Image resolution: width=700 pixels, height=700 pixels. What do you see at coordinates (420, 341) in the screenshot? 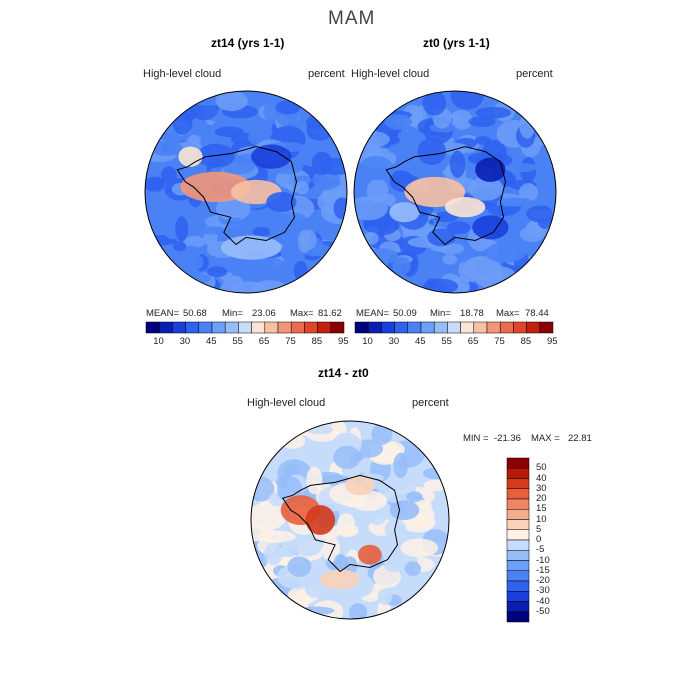
I see `colorbar2-tick-label: 45` at bounding box center [420, 341].